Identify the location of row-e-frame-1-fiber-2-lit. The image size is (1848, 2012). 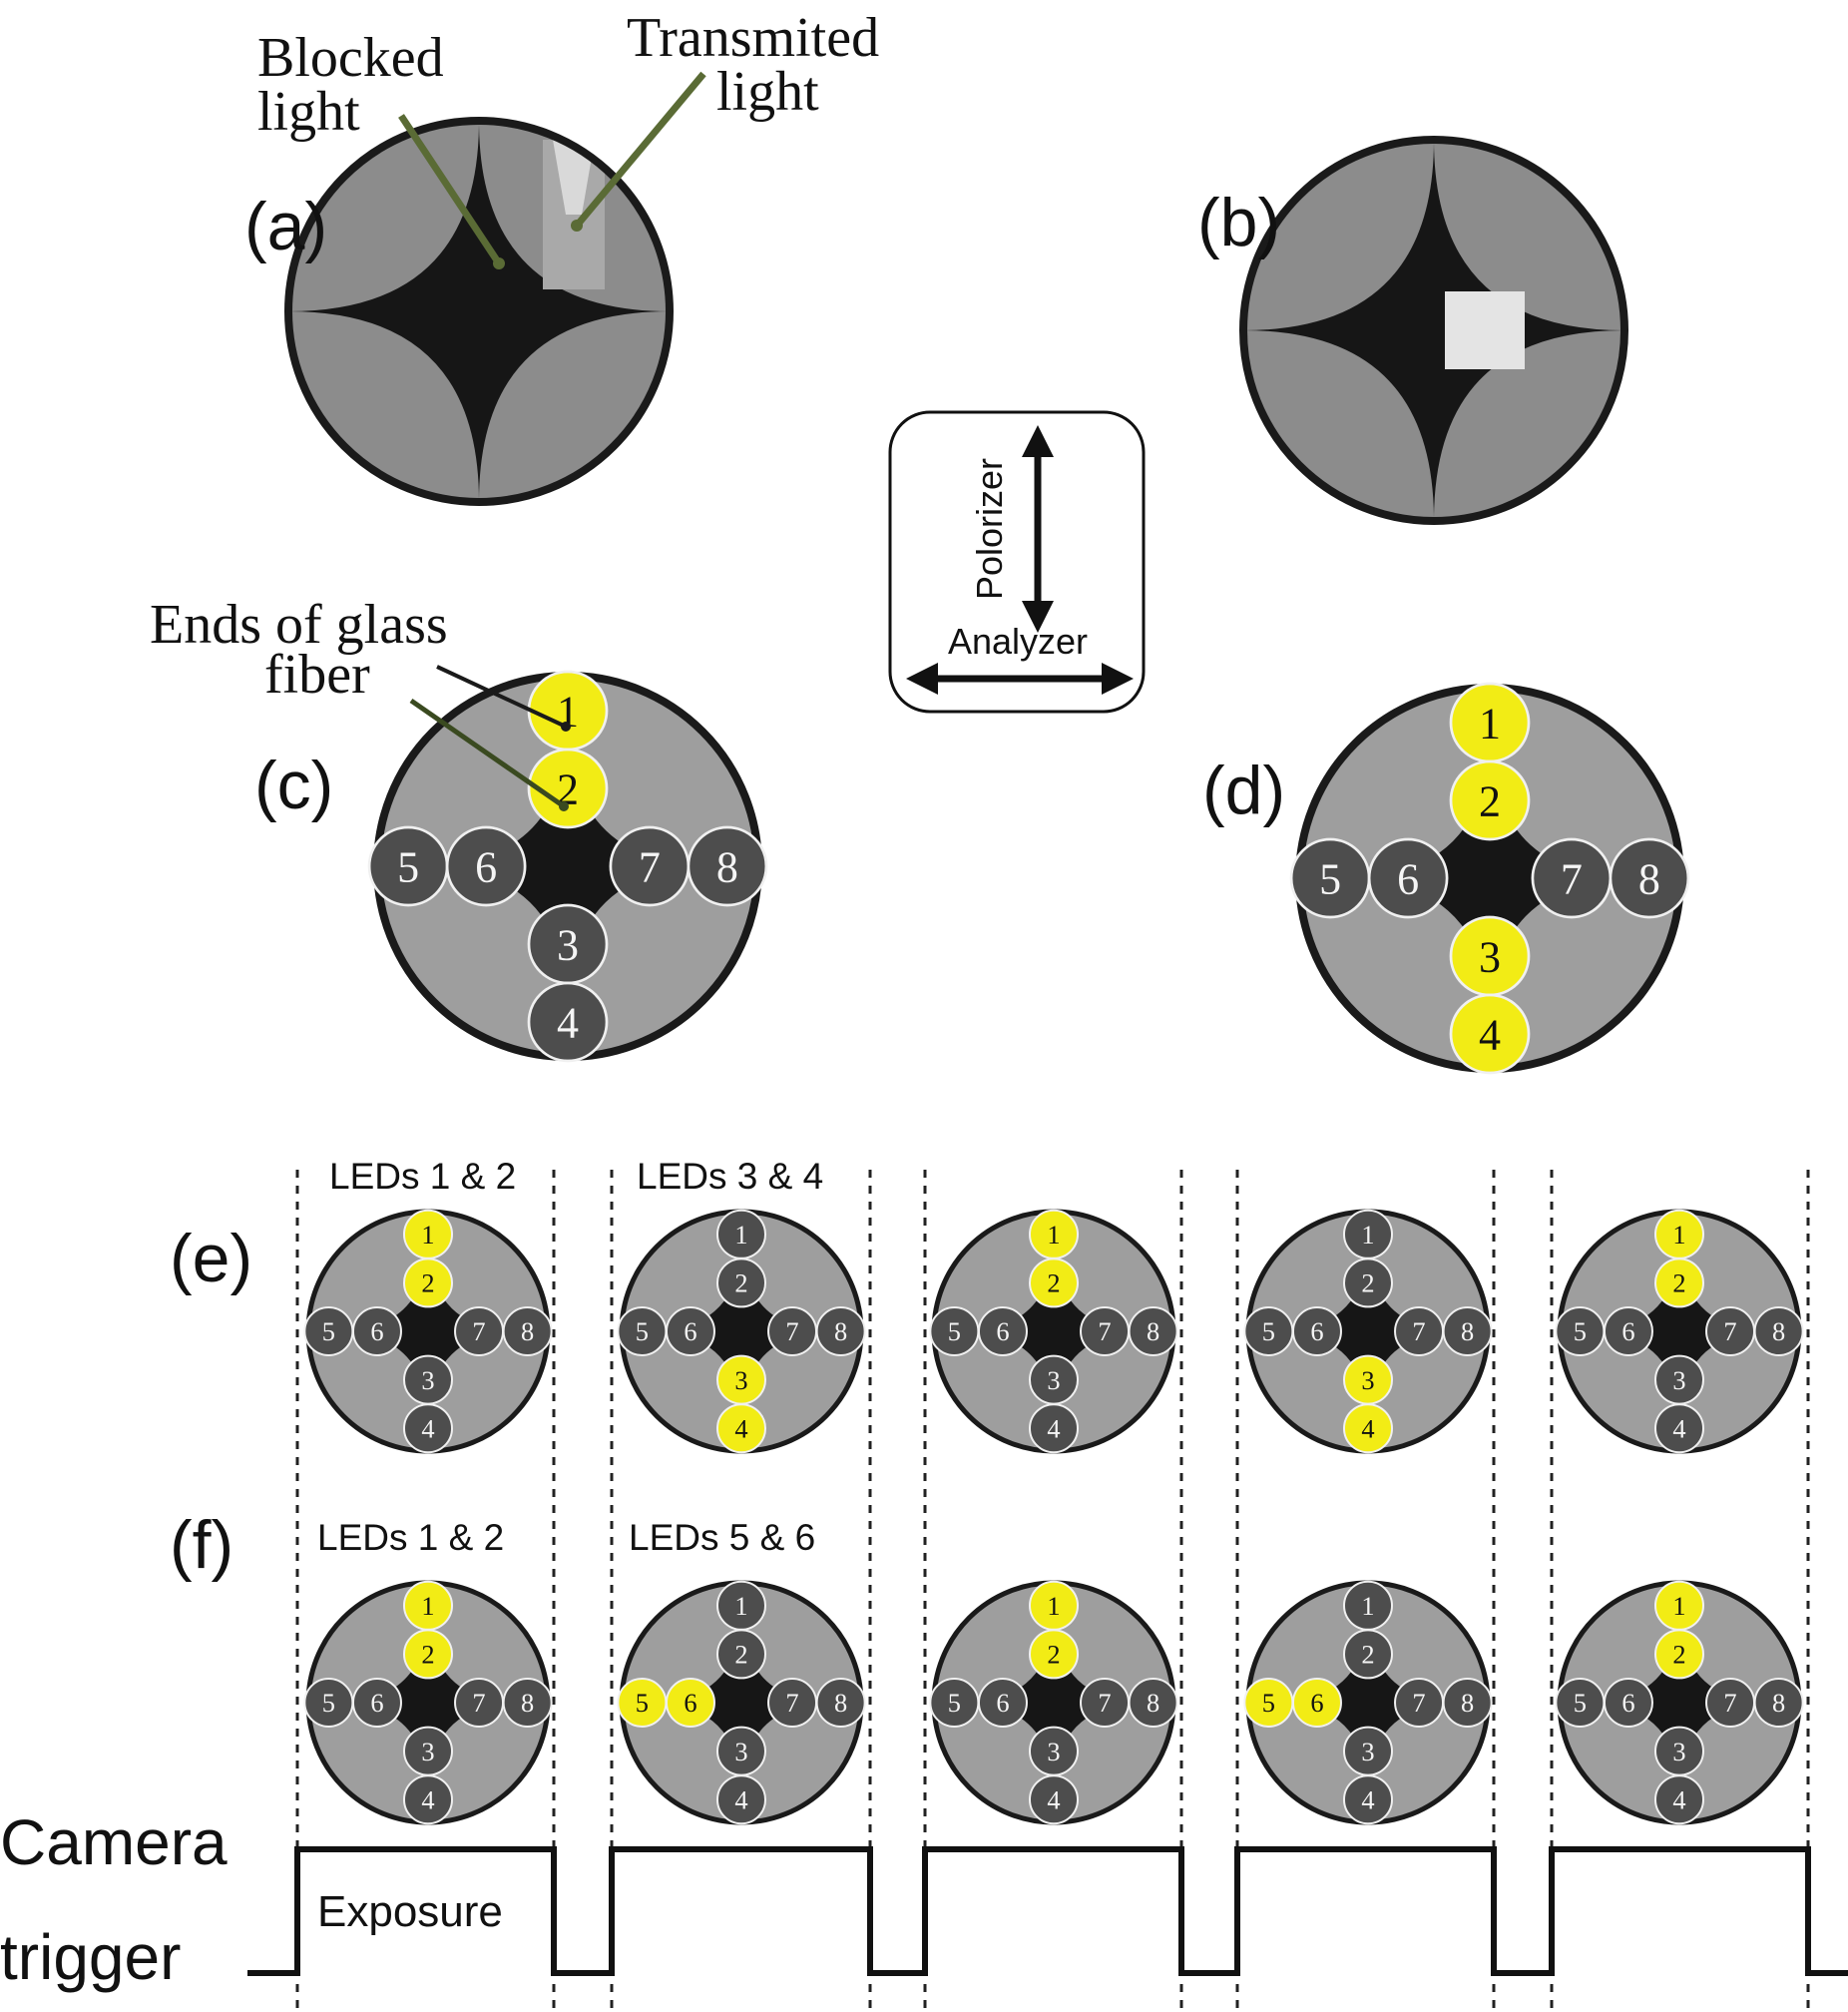
(428, 1283).